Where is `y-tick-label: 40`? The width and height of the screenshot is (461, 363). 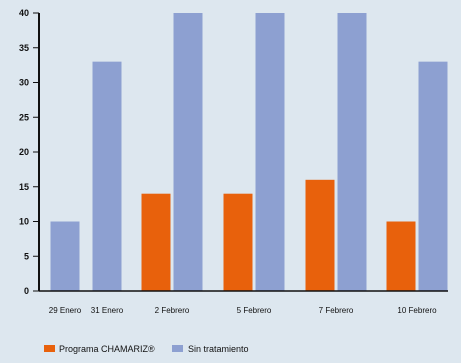 y-tick-label: 40 is located at coordinates (24, 13).